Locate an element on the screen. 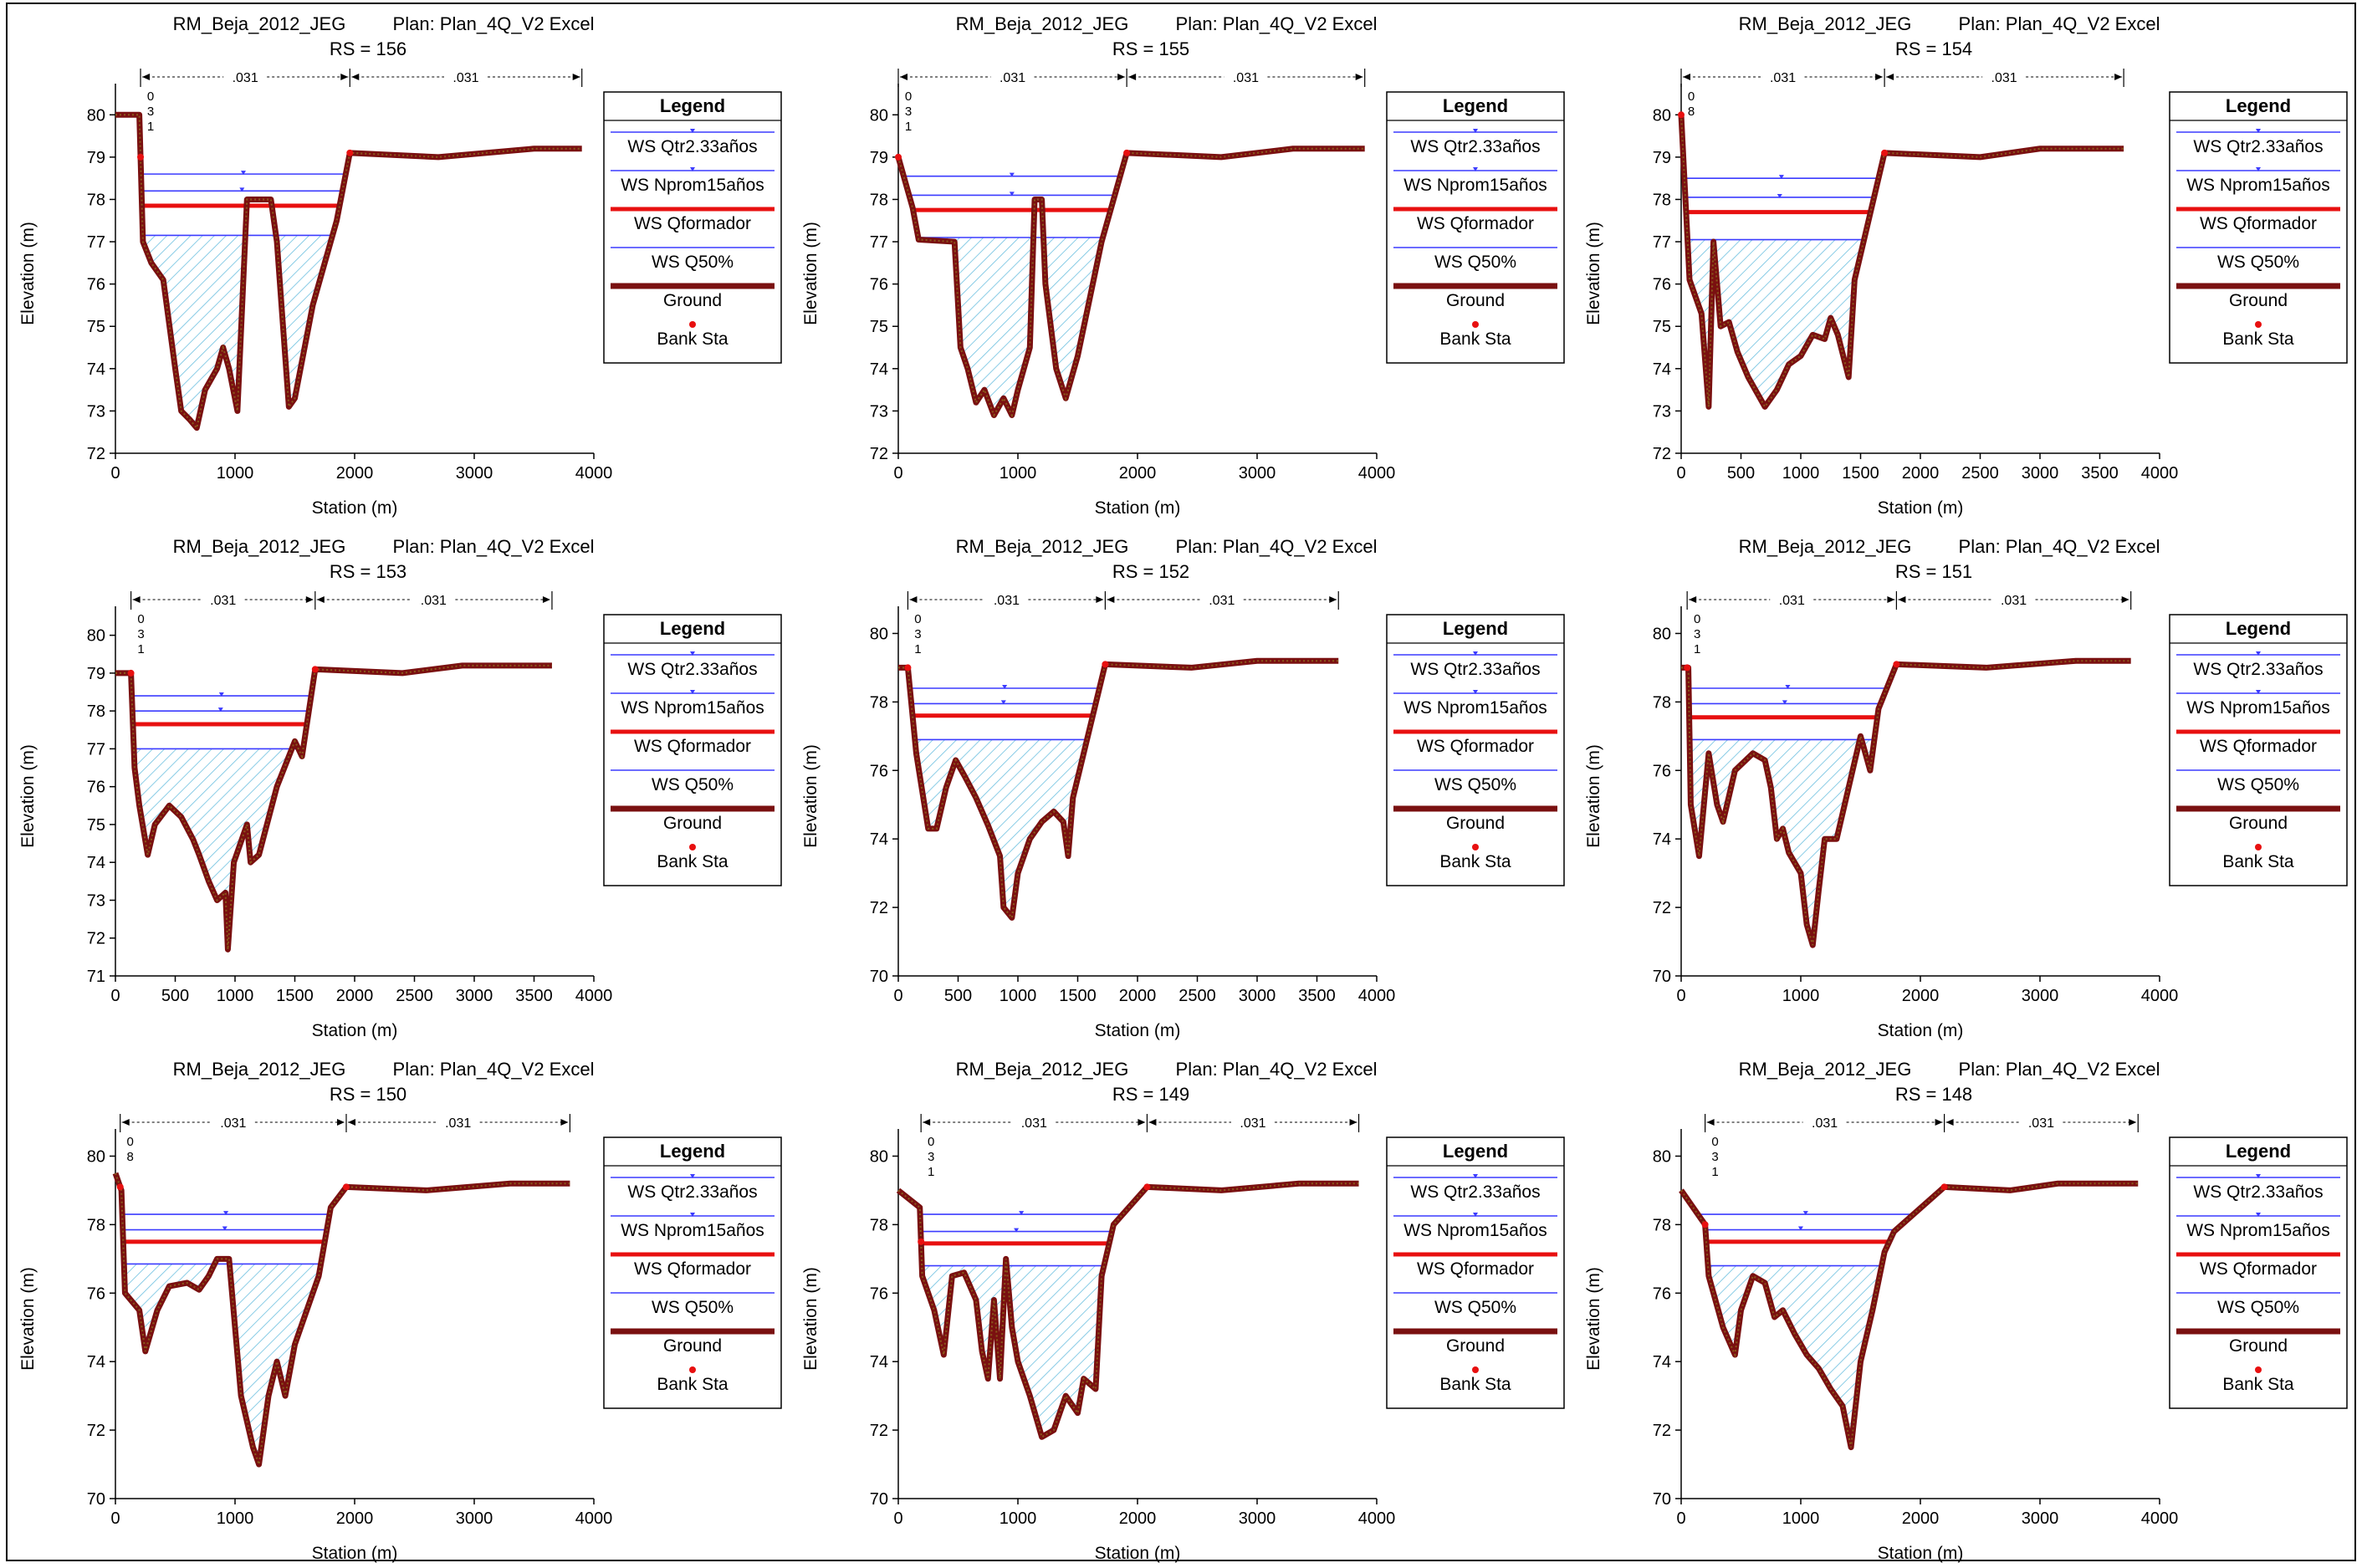 This screenshot has height=1568, width=2362. legend-box is located at coordinates (1475, 1272).